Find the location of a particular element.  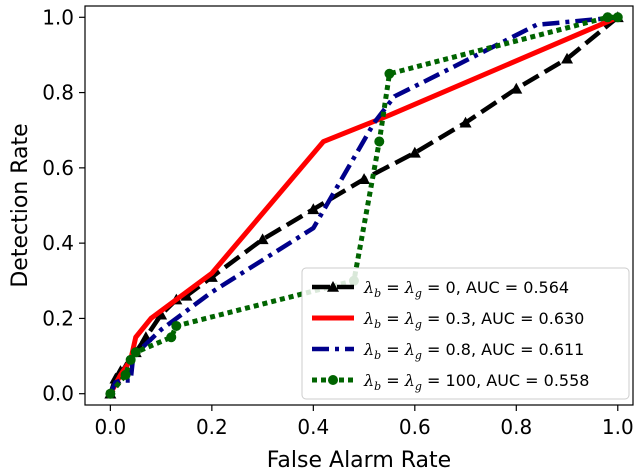

x-tick-label: 0.2 is located at coordinates (212, 427).